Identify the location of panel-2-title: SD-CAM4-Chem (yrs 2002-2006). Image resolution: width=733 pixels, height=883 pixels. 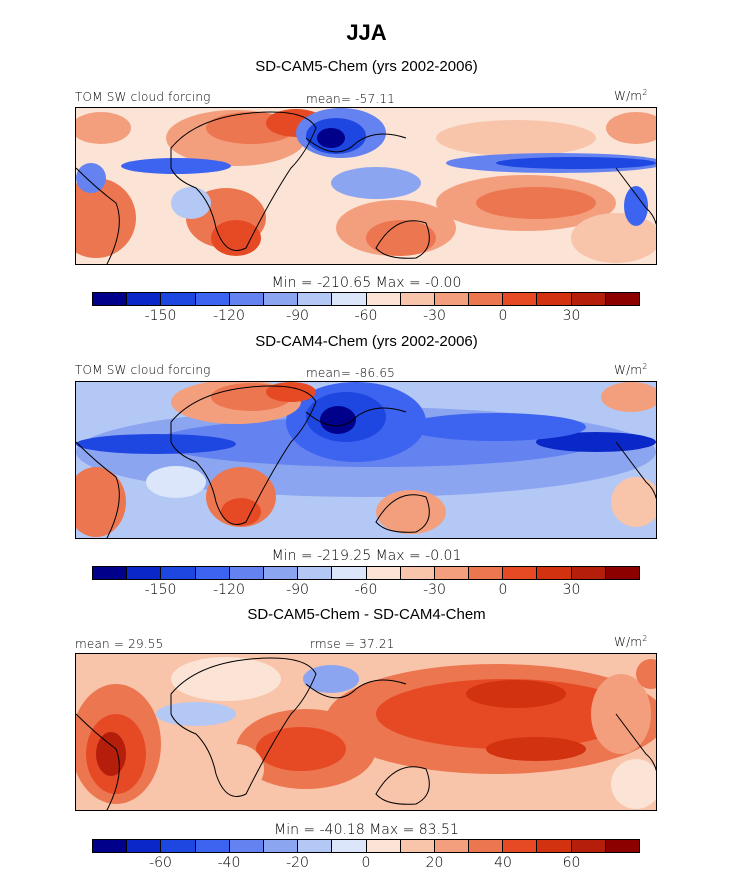
(366, 341).